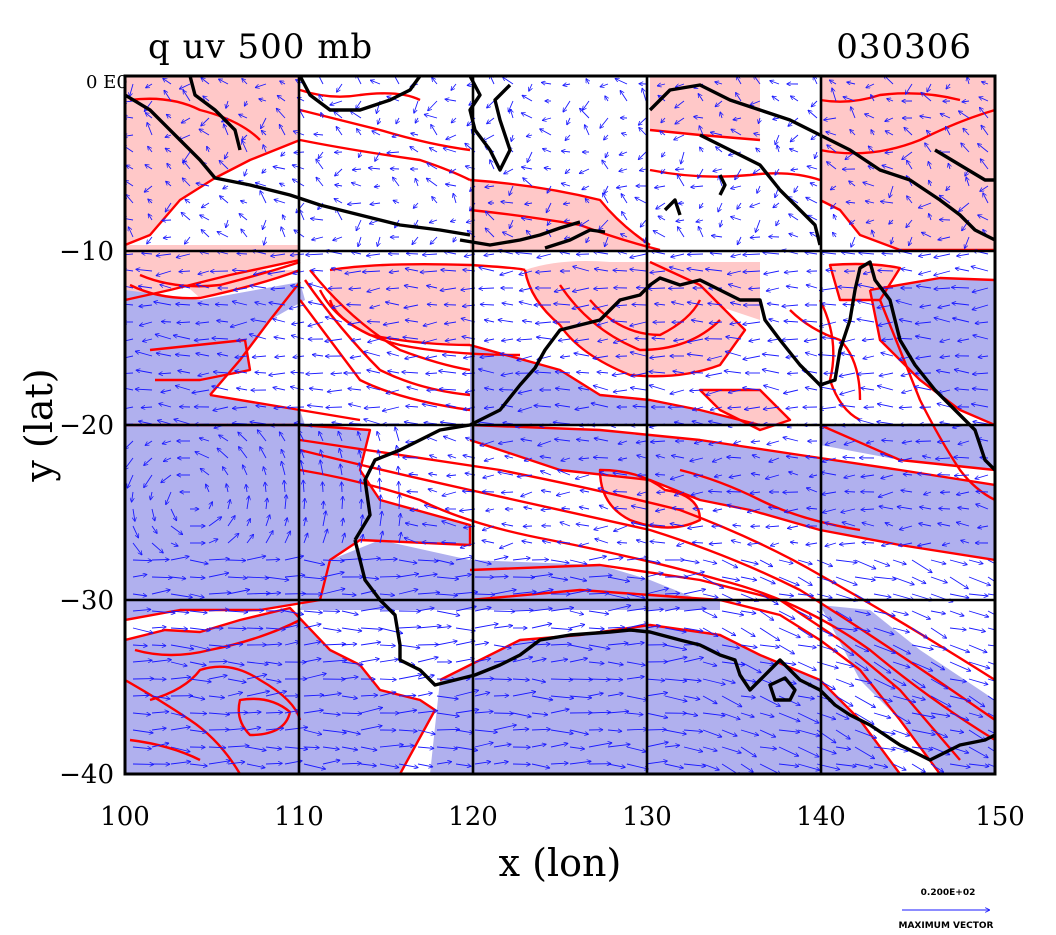 This screenshot has height=935, width=1056. Describe the element at coordinates (39, 425) in the screenshot. I see `y-axis-label: y (lat)` at that location.